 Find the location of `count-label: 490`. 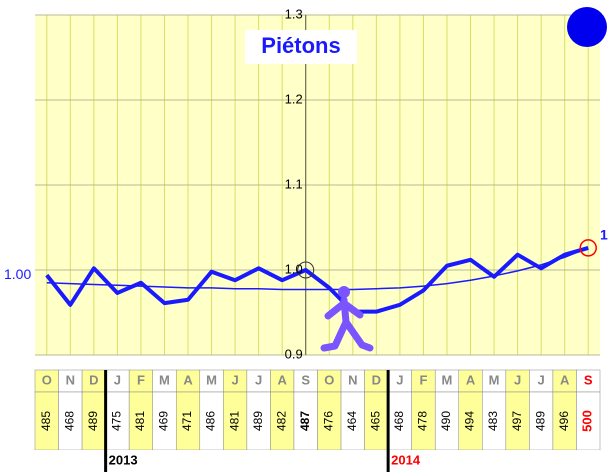

count-label: 490 is located at coordinates (446, 421).